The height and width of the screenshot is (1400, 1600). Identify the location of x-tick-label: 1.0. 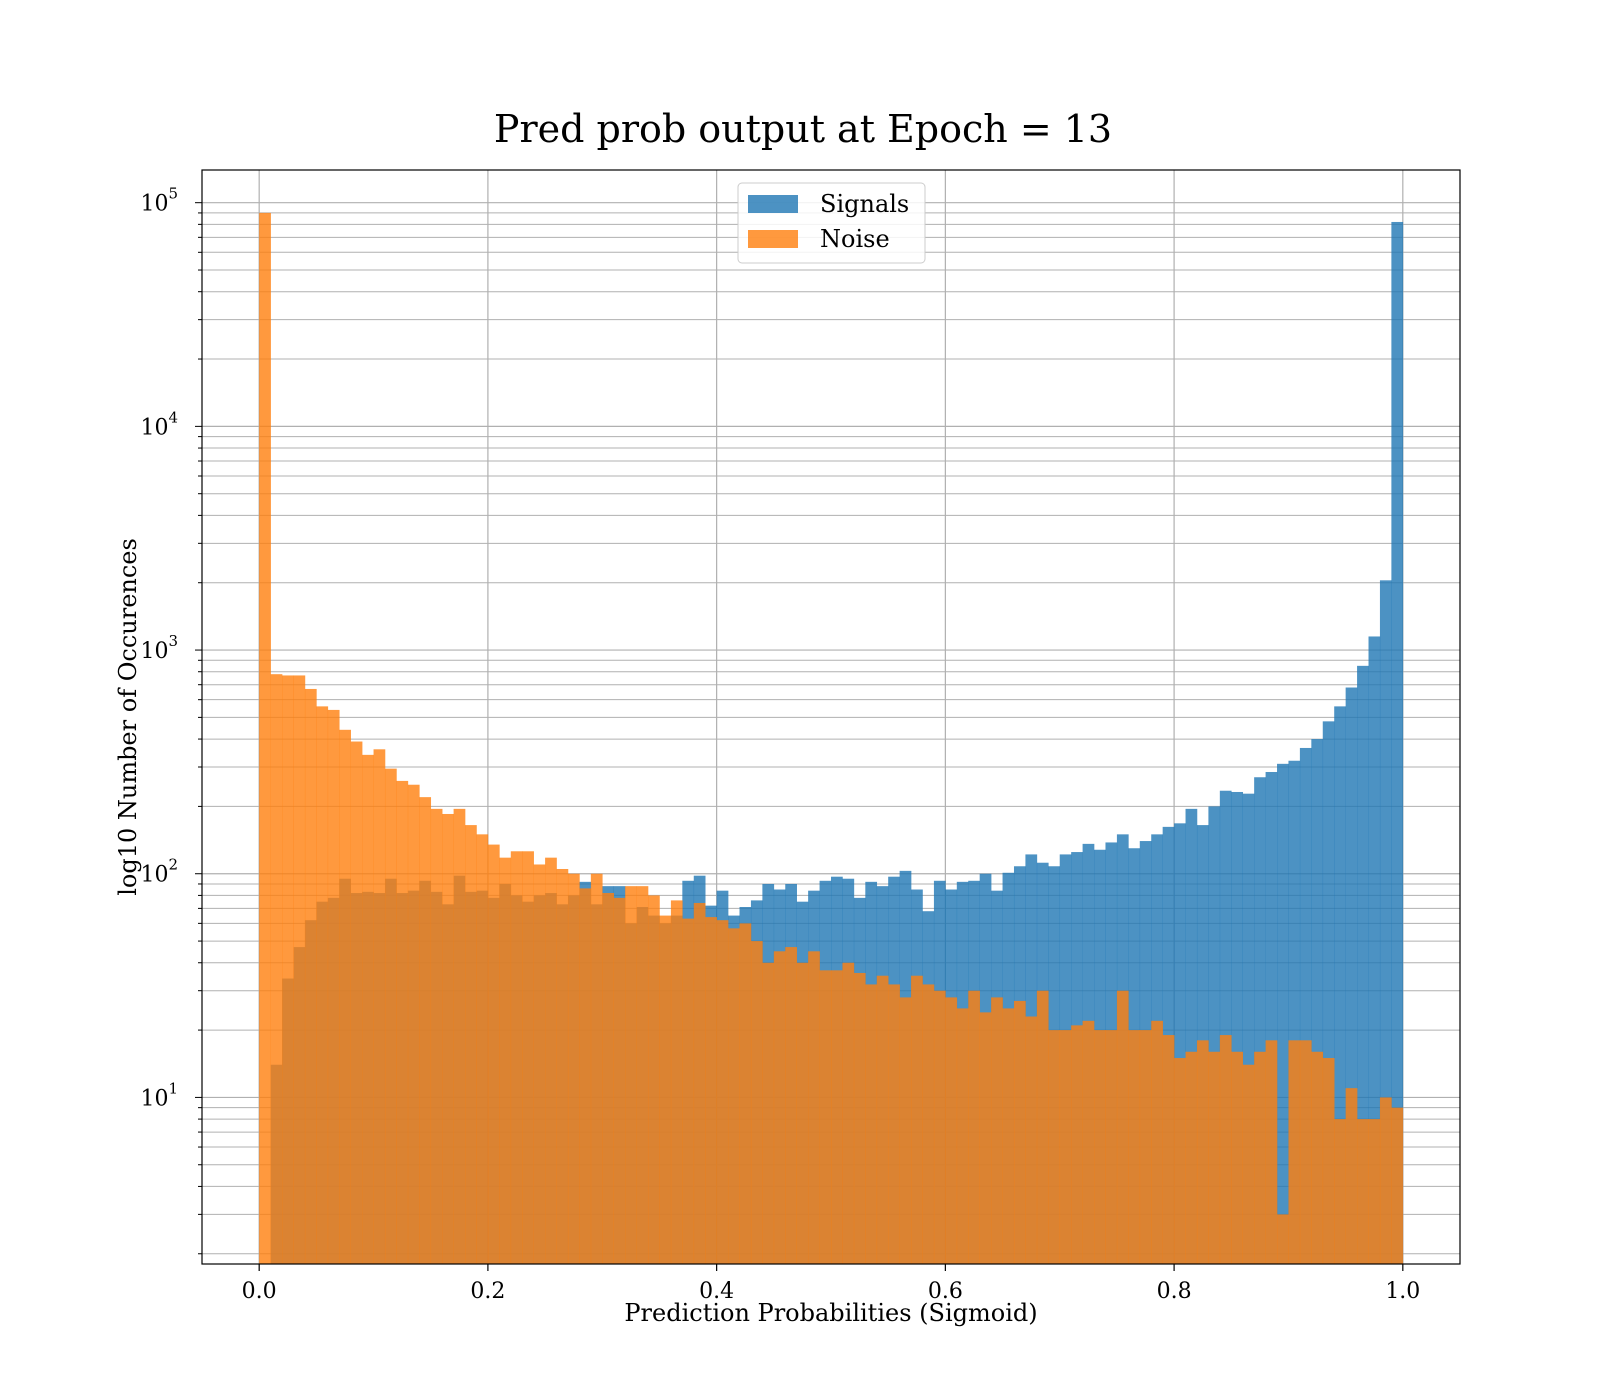
(1402, 1291).